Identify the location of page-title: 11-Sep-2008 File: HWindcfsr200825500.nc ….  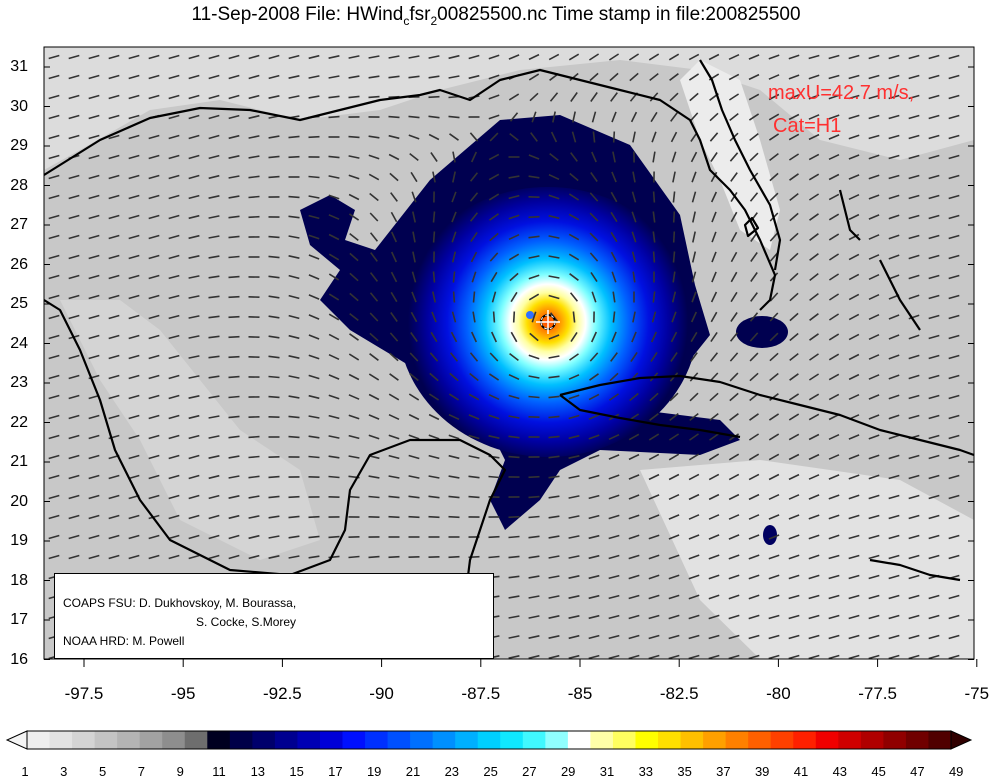
(496, 16).